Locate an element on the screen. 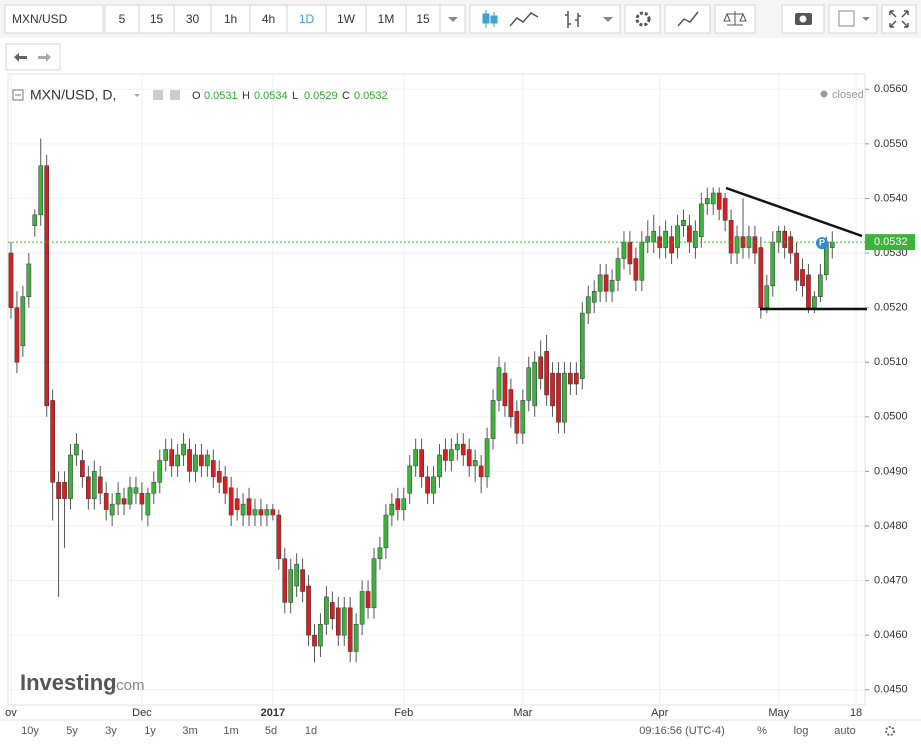  trend-line is located at coordinates (794, 212).